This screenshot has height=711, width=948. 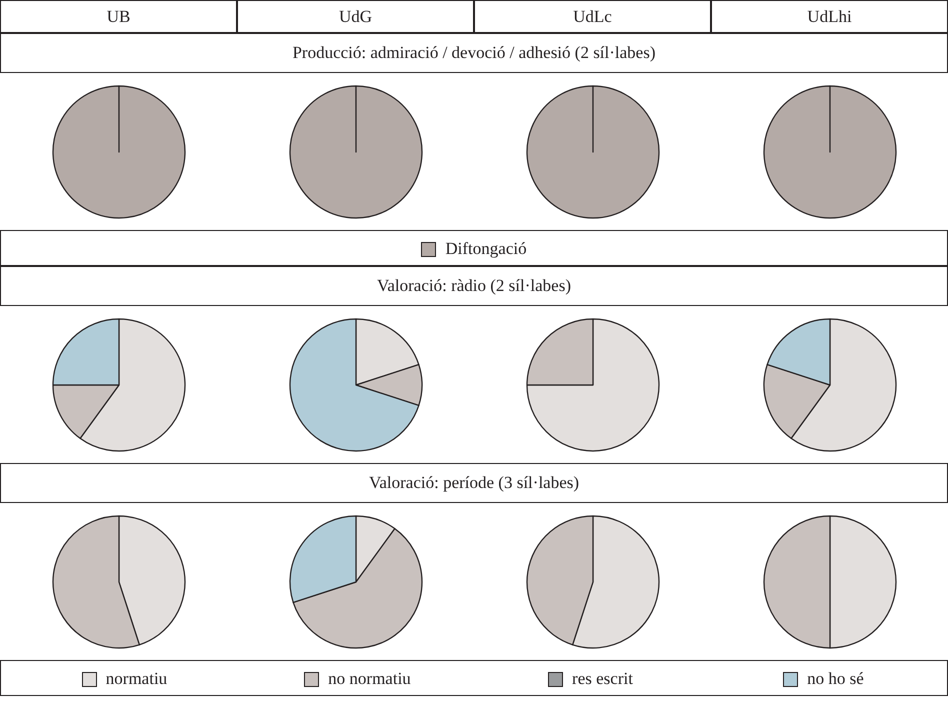 I want to click on text: UdLhi, so click(x=829, y=17).